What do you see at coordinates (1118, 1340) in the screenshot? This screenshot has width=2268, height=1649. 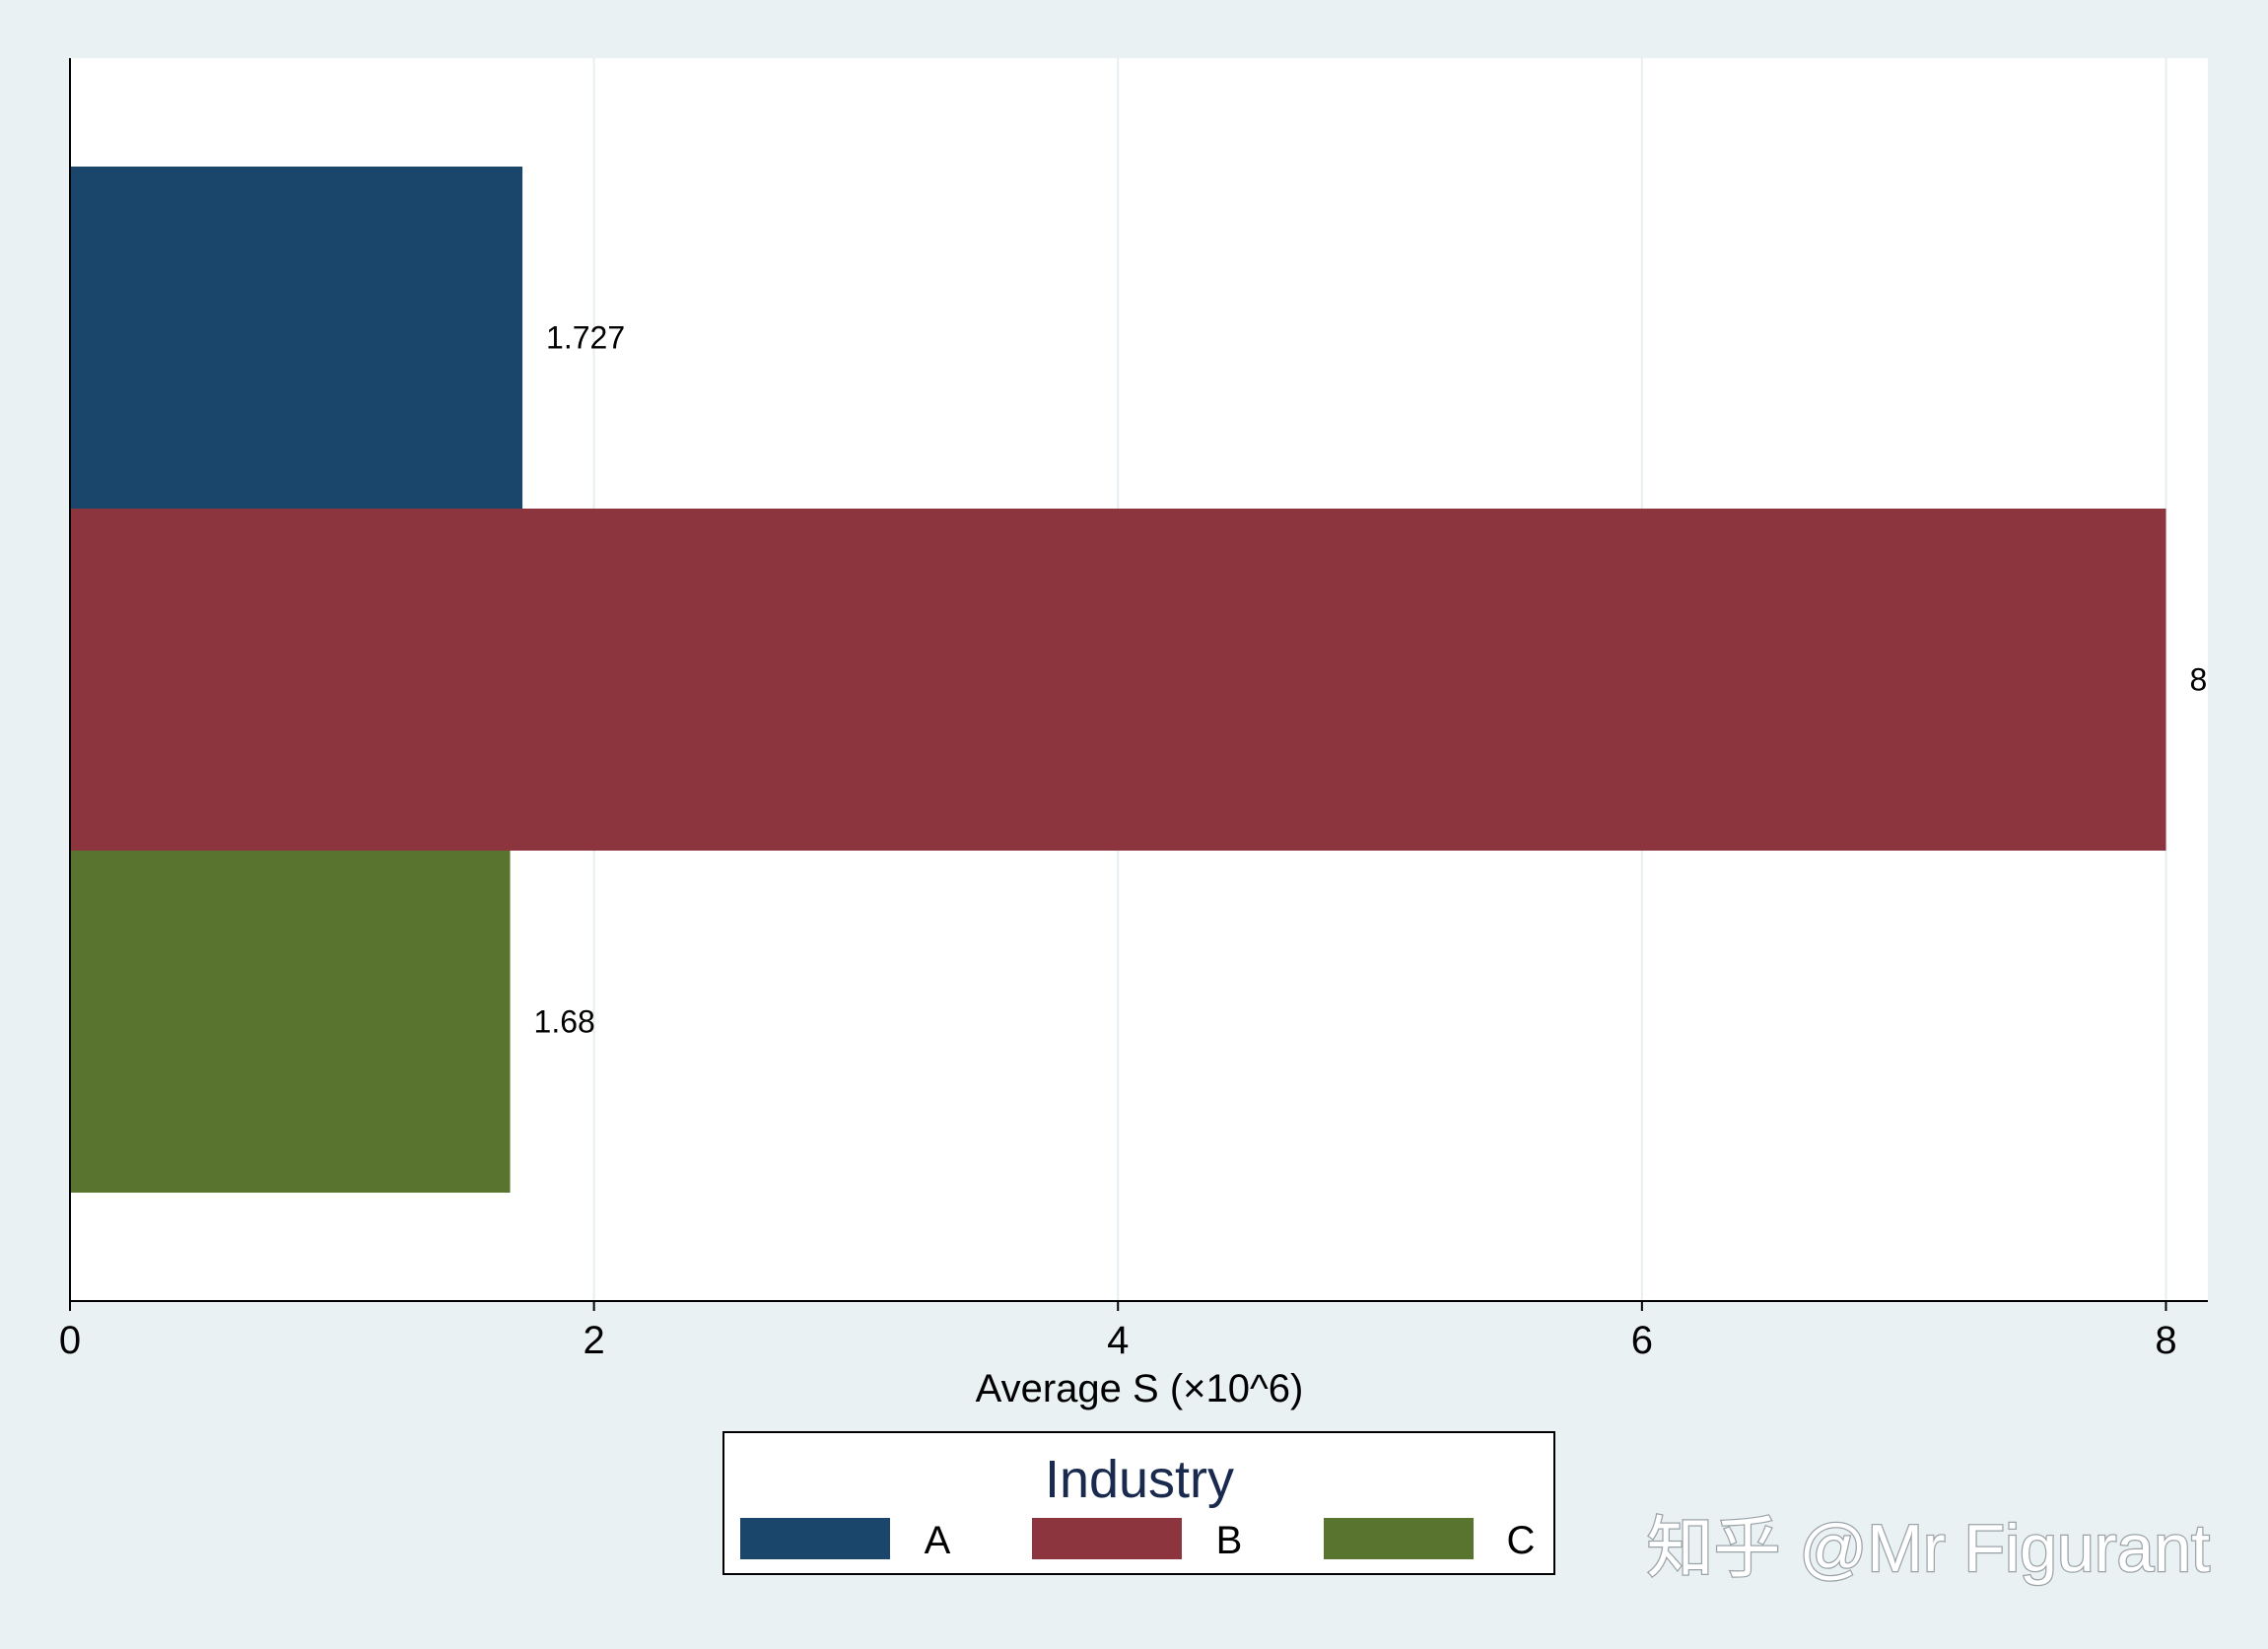 I see `x-tick-label: 4` at bounding box center [1118, 1340].